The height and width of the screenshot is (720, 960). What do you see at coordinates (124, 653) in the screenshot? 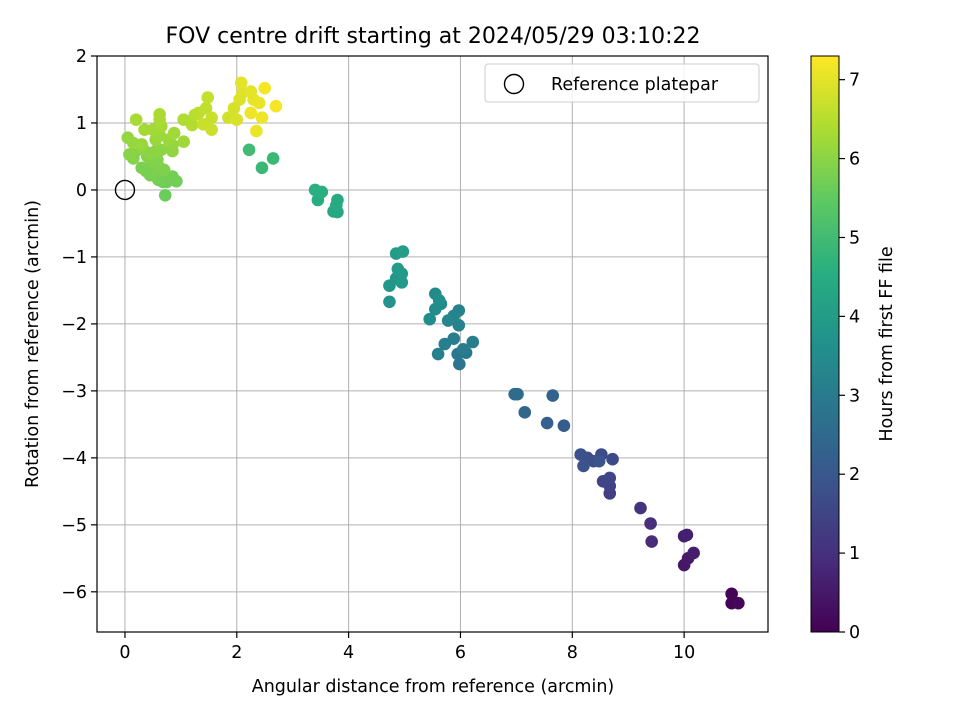
I see `x-tick-label-0: 0` at bounding box center [124, 653].